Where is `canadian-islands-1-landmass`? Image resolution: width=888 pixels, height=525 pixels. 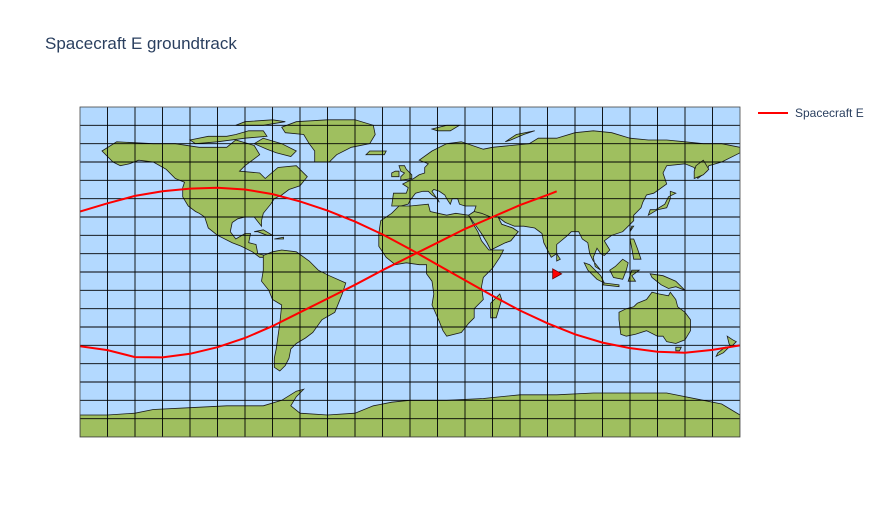 canadian-islands-1-landmass is located at coordinates (228, 137).